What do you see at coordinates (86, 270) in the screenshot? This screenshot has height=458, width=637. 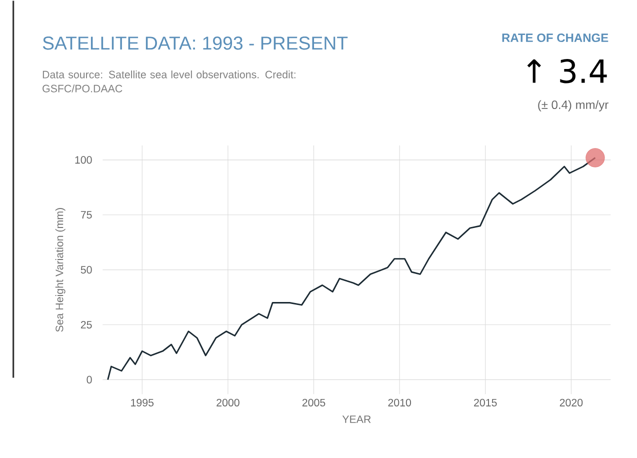 I see `y-tick-label: 50` at bounding box center [86, 270].